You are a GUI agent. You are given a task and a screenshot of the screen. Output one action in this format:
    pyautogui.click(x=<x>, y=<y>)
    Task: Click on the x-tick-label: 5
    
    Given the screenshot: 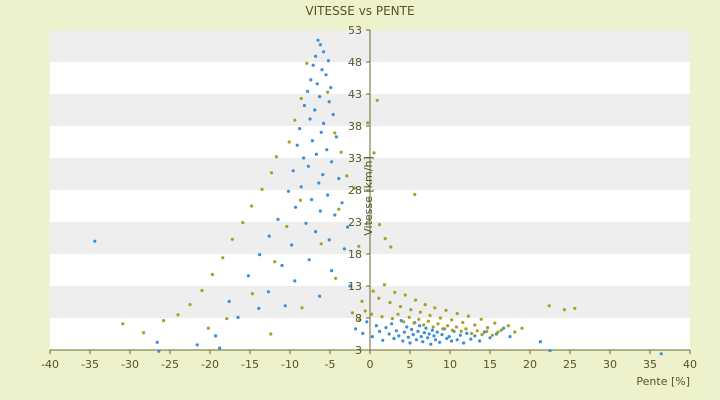 What is the action you would take?
    pyautogui.click(x=410, y=364)
    